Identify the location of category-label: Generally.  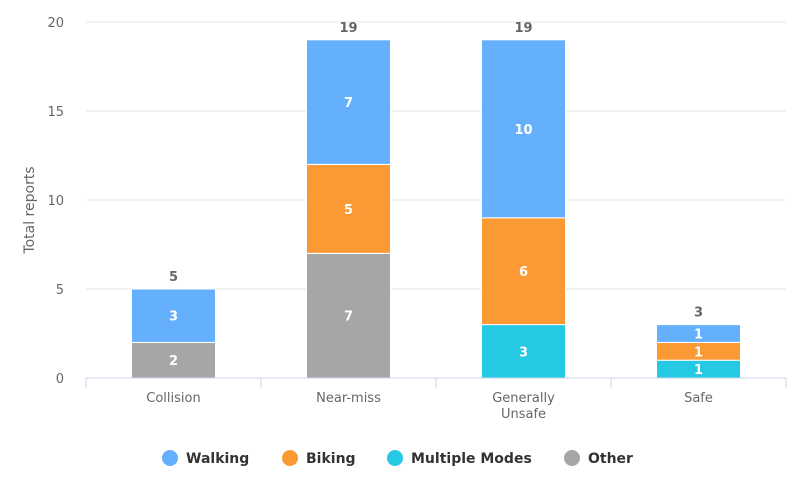
(523, 398).